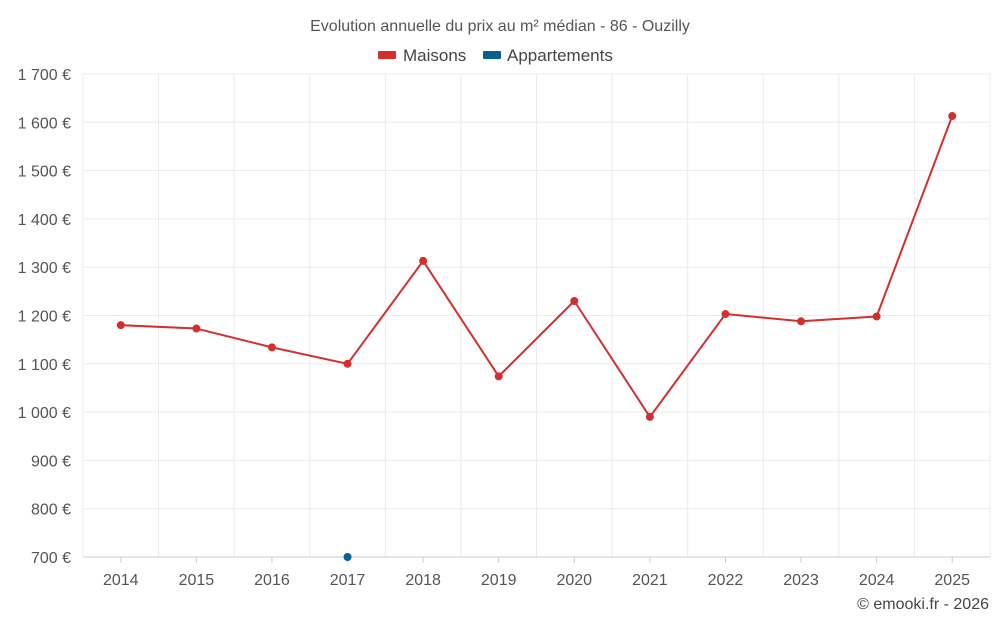 The image size is (1000, 625). What do you see at coordinates (877, 580) in the screenshot?
I see `x-tick-label: 2024` at bounding box center [877, 580].